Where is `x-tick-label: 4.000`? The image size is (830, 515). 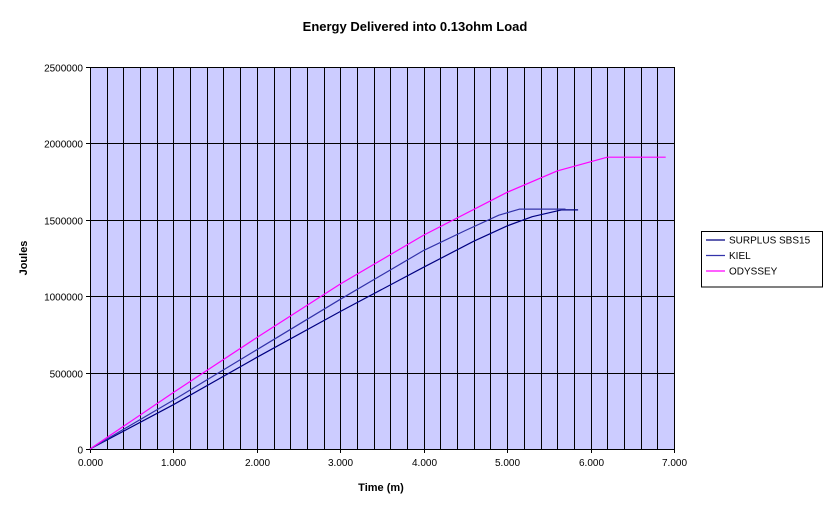
x-tick-label: 4.000 is located at coordinates (424, 463).